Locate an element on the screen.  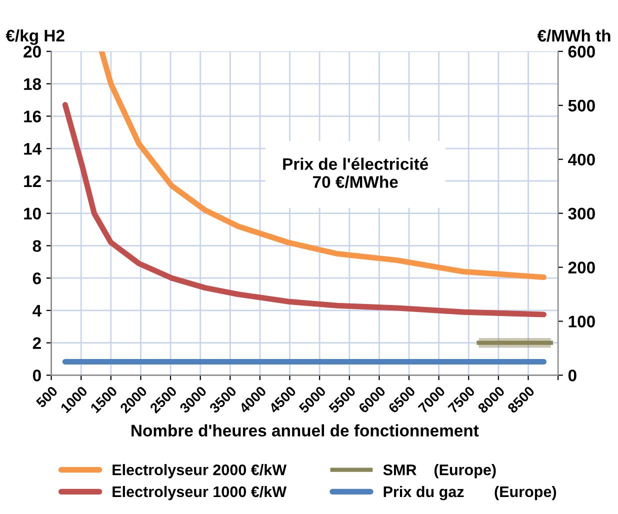
y2-tick-label: 200 is located at coordinates (581, 268).